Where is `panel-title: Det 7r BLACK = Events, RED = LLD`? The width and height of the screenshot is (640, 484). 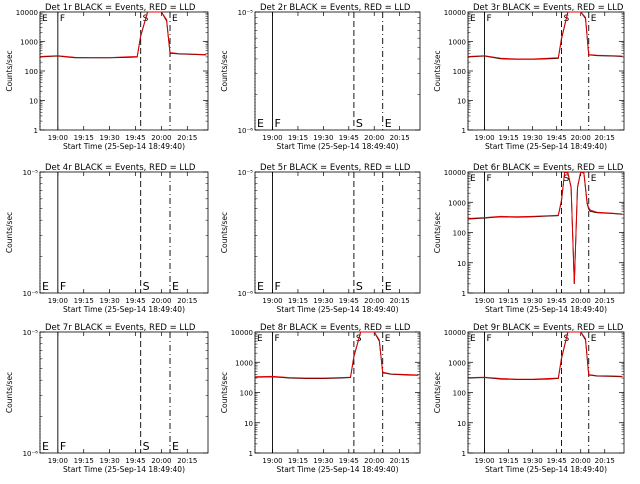
panel-title: Det 7r BLACK = Events, RED = LLD is located at coordinates (120, 328).